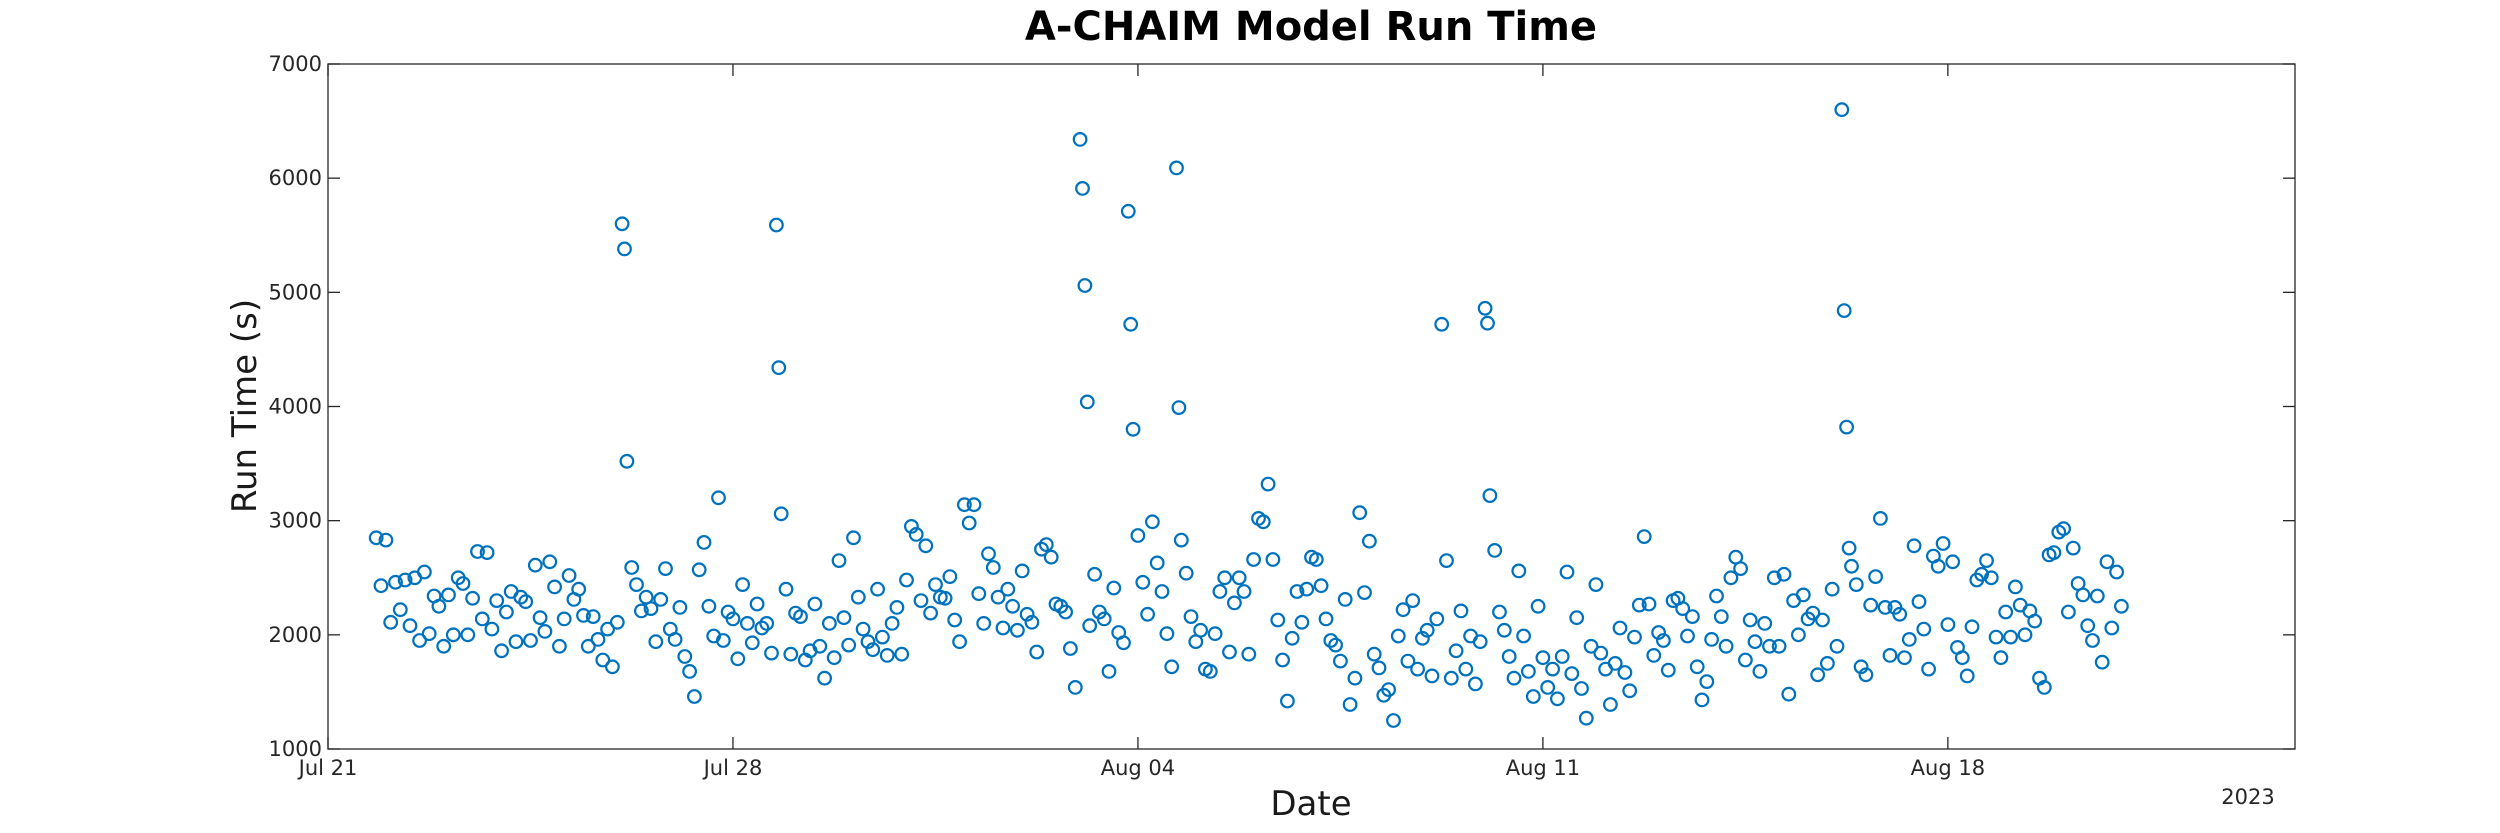  What do you see at coordinates (295, 749) in the screenshot?
I see `y-tick-label: 1000` at bounding box center [295, 749].